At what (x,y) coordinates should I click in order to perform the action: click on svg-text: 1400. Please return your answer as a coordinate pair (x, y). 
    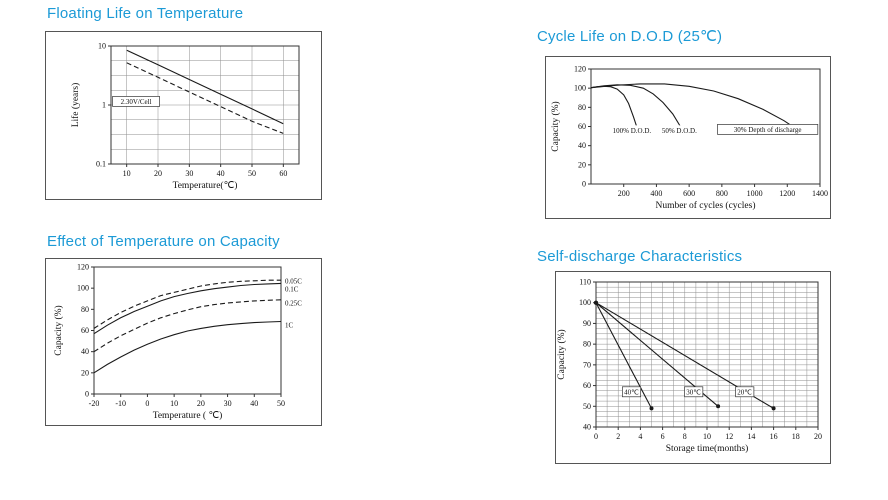
    Looking at the image, I should click on (820, 193).